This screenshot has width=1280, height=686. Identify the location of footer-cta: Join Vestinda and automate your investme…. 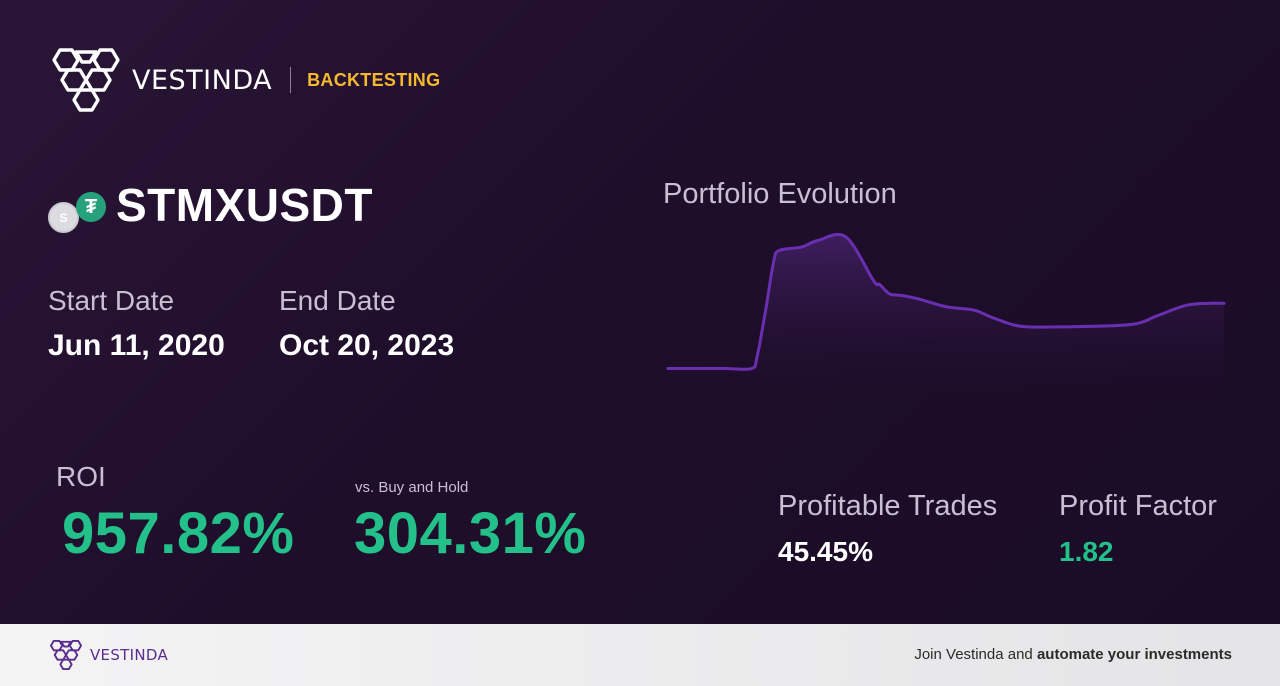
(1073, 654).